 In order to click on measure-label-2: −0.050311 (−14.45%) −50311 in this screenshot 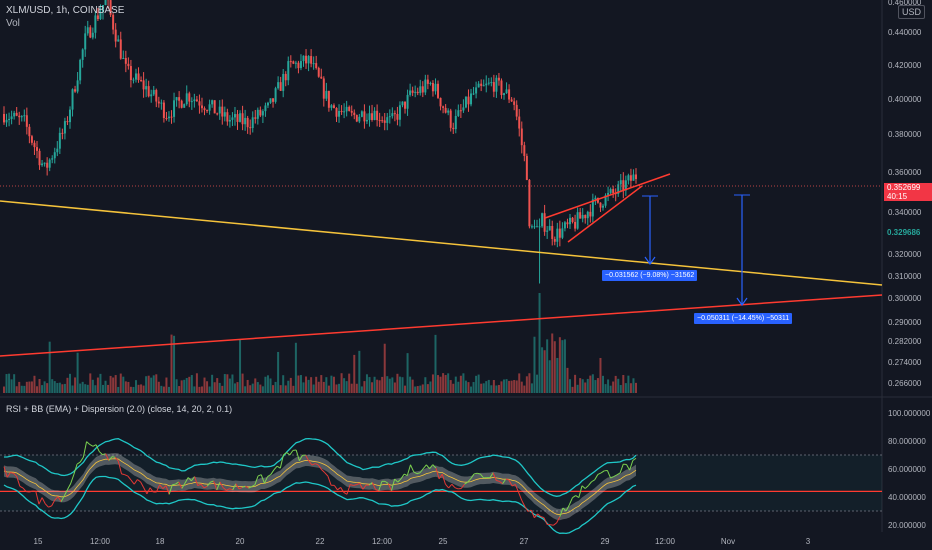, I will do `click(743, 318)`.